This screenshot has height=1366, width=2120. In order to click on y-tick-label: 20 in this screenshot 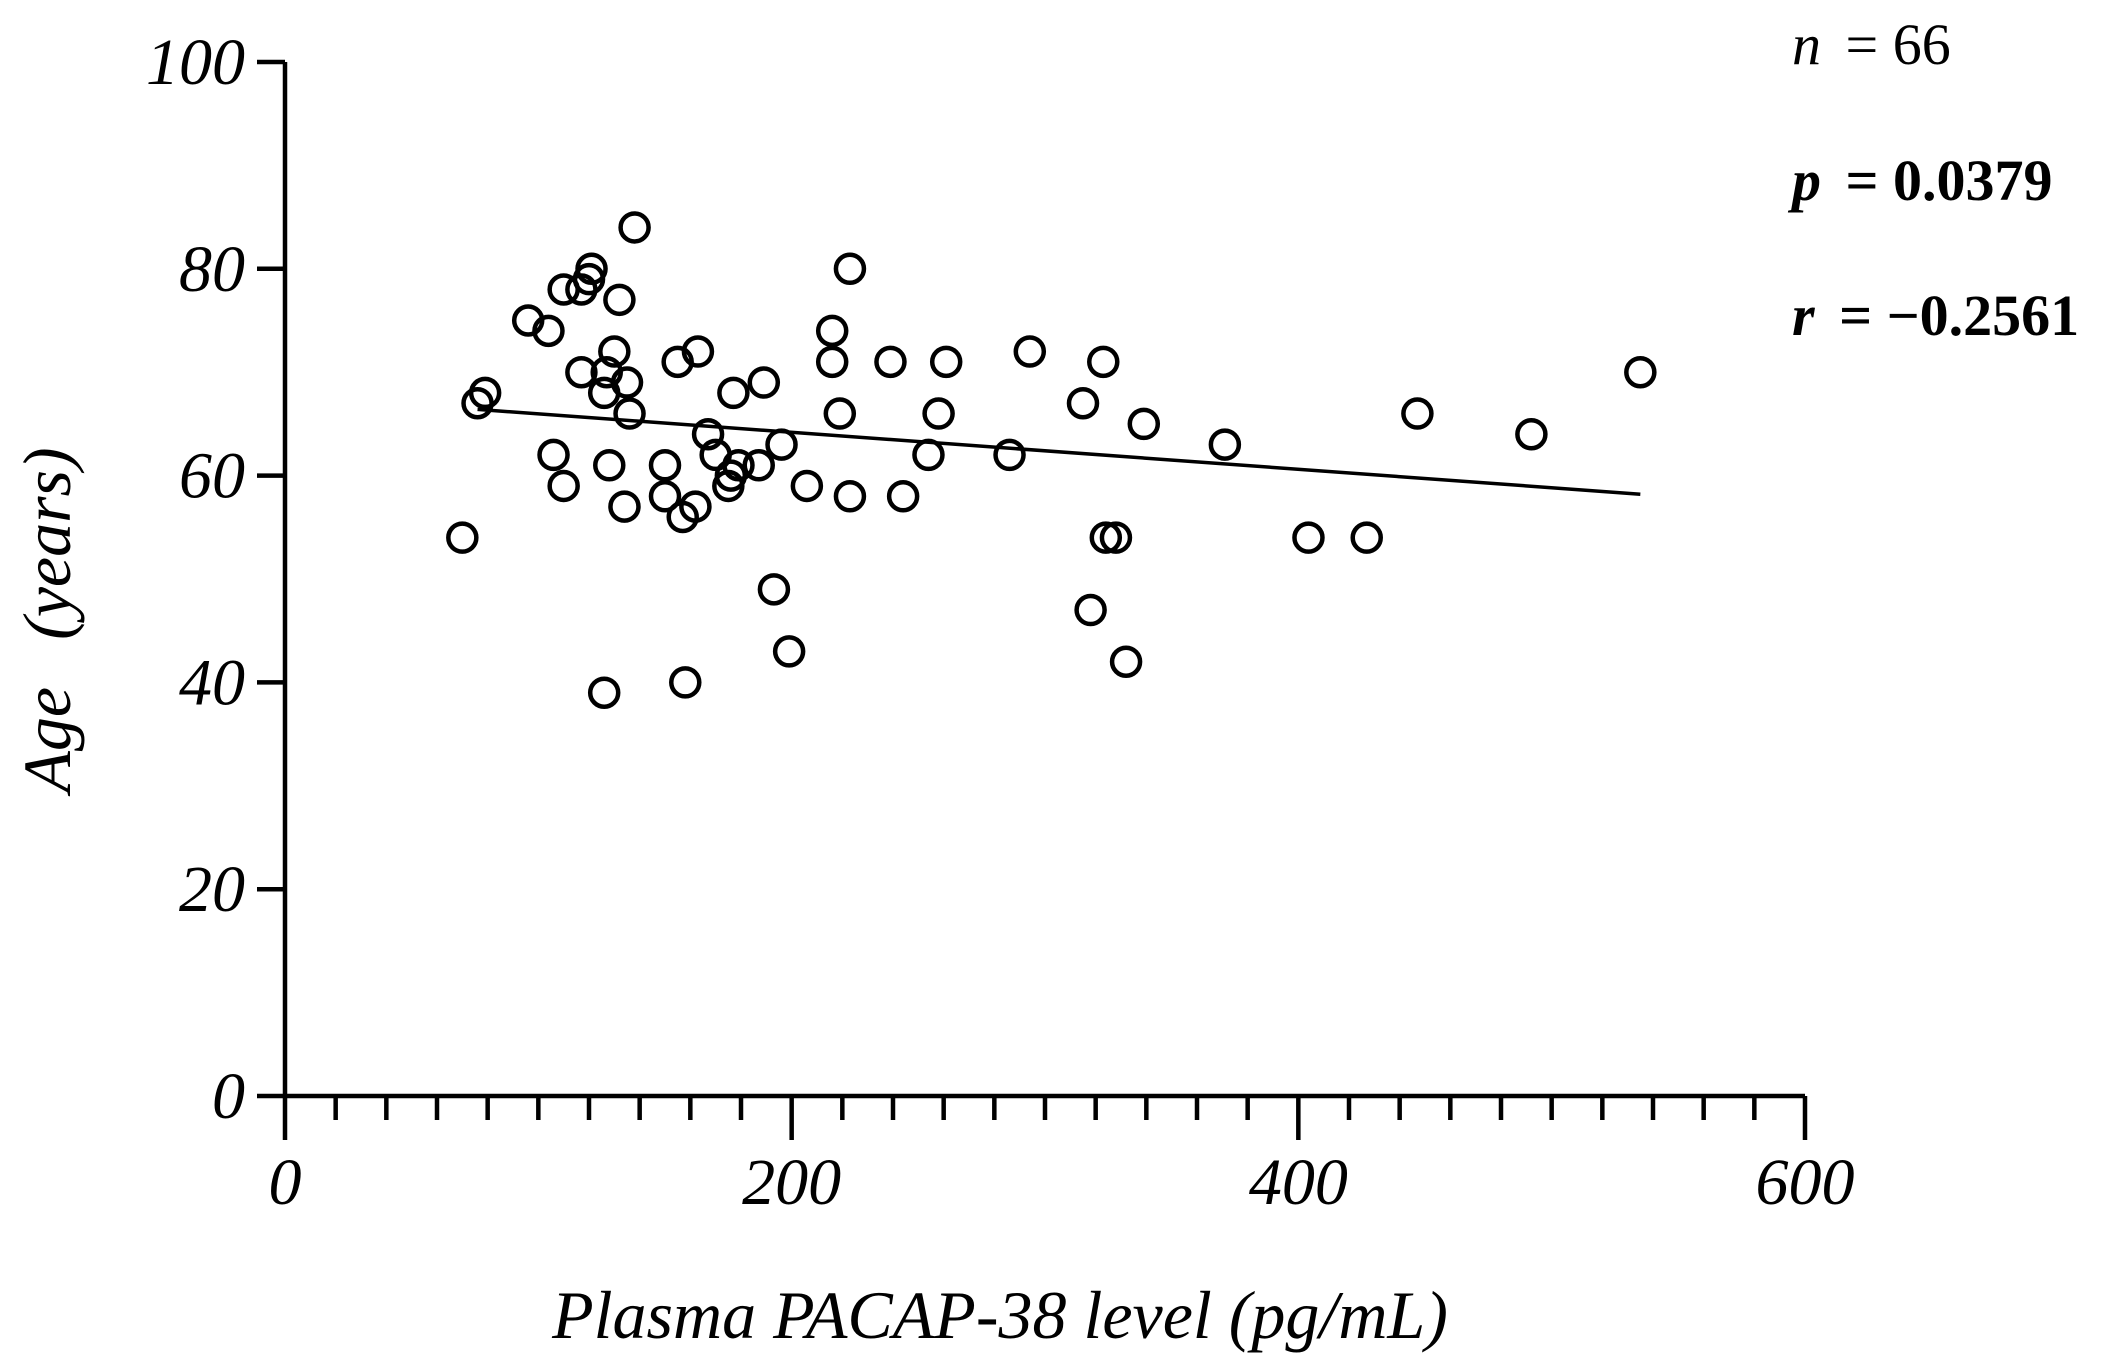, I will do `click(212, 889)`.